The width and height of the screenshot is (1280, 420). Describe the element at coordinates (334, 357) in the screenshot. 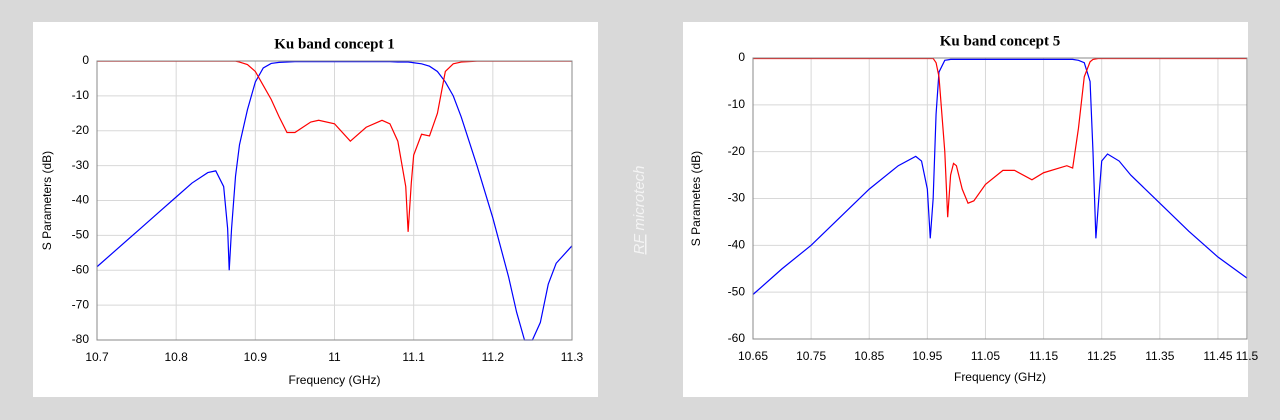

I see `x-tick-label: 11` at that location.